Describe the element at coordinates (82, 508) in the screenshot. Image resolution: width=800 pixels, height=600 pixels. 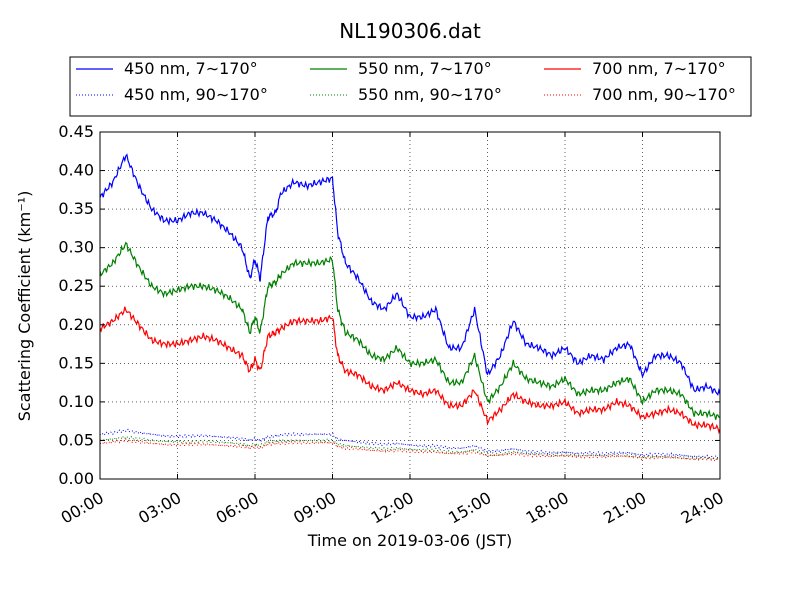
I see `x-tick-label: 00:00` at that location.